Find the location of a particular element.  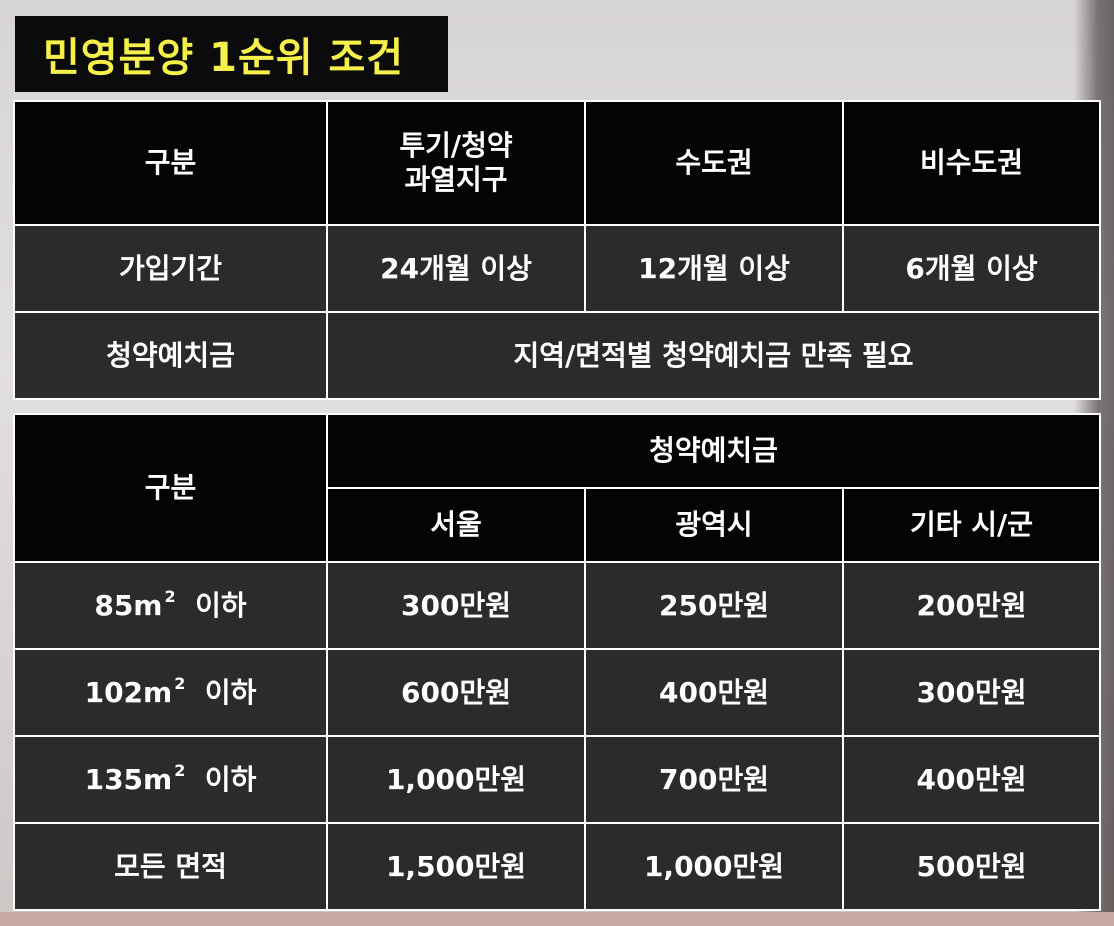

table-row: 135m 2 이하 1,000만원 700만원 400만원 is located at coordinates (557, 779).